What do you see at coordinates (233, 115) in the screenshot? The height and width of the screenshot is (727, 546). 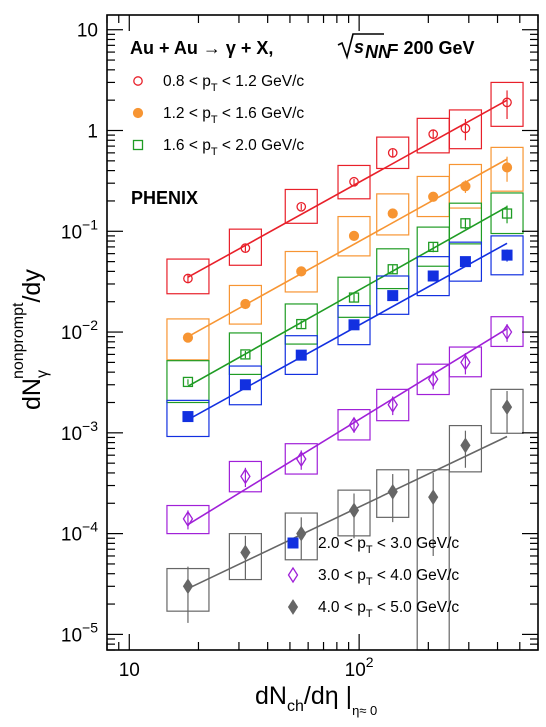 I see `legend-label: 1.2 < pT < 1.6 GeV/c` at bounding box center [233, 115].